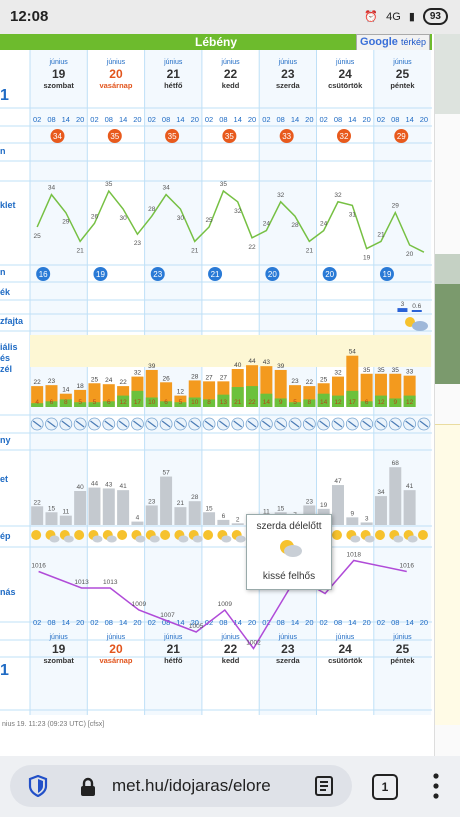  I want to click on wind-label: 22, so click(310, 382).